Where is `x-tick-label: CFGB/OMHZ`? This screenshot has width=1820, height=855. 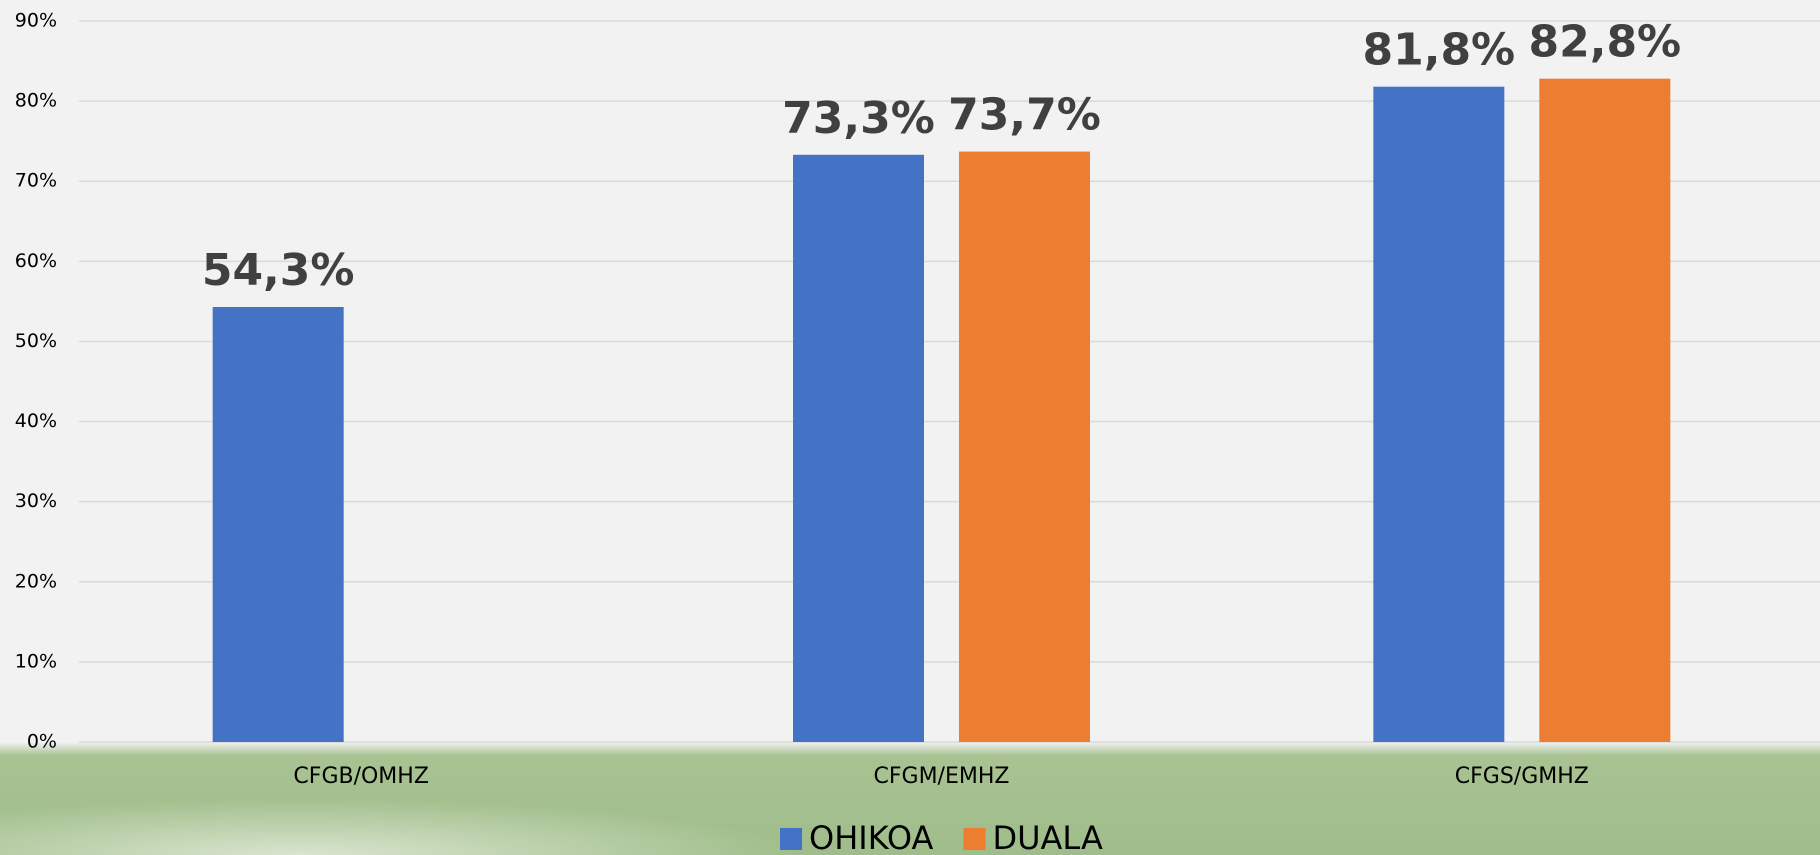
x-tick-label: CFGB/OMHZ is located at coordinates (360, 776).